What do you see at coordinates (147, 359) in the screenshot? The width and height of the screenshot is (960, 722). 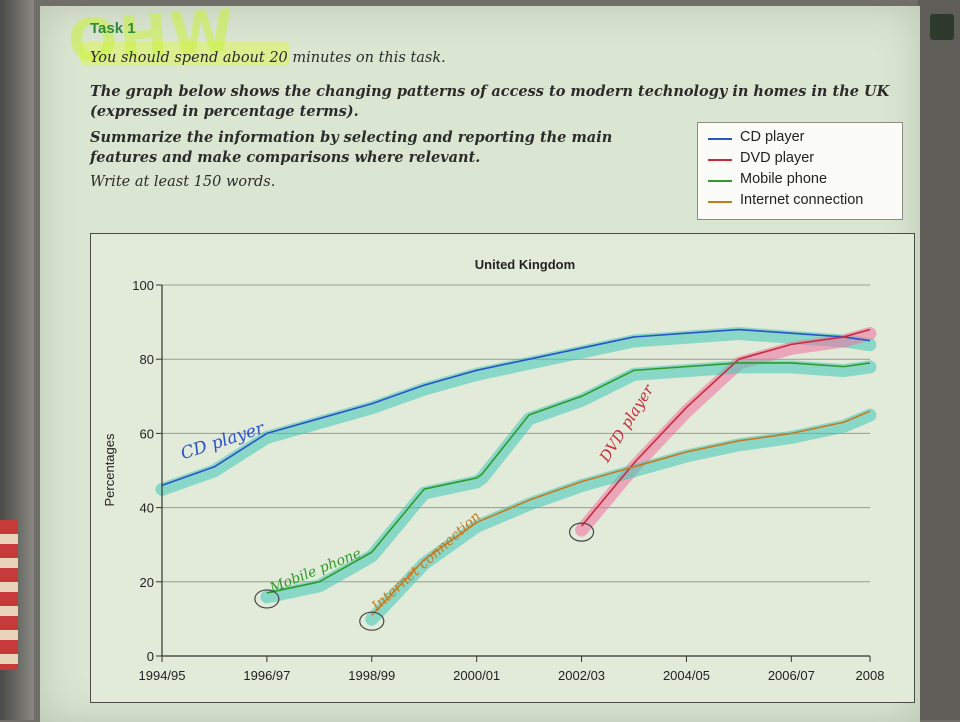 I see `y-tick-label: 80` at bounding box center [147, 359].